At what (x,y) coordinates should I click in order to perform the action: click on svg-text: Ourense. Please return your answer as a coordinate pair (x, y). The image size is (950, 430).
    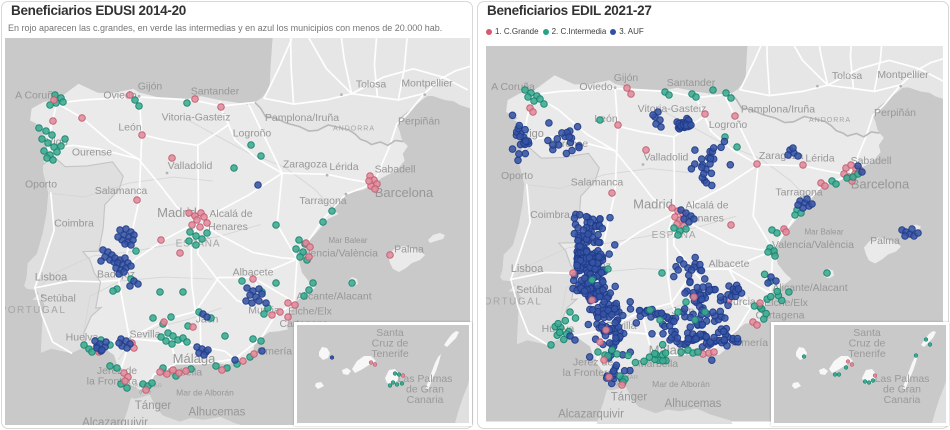
    Looking at the image, I should click on (92, 153).